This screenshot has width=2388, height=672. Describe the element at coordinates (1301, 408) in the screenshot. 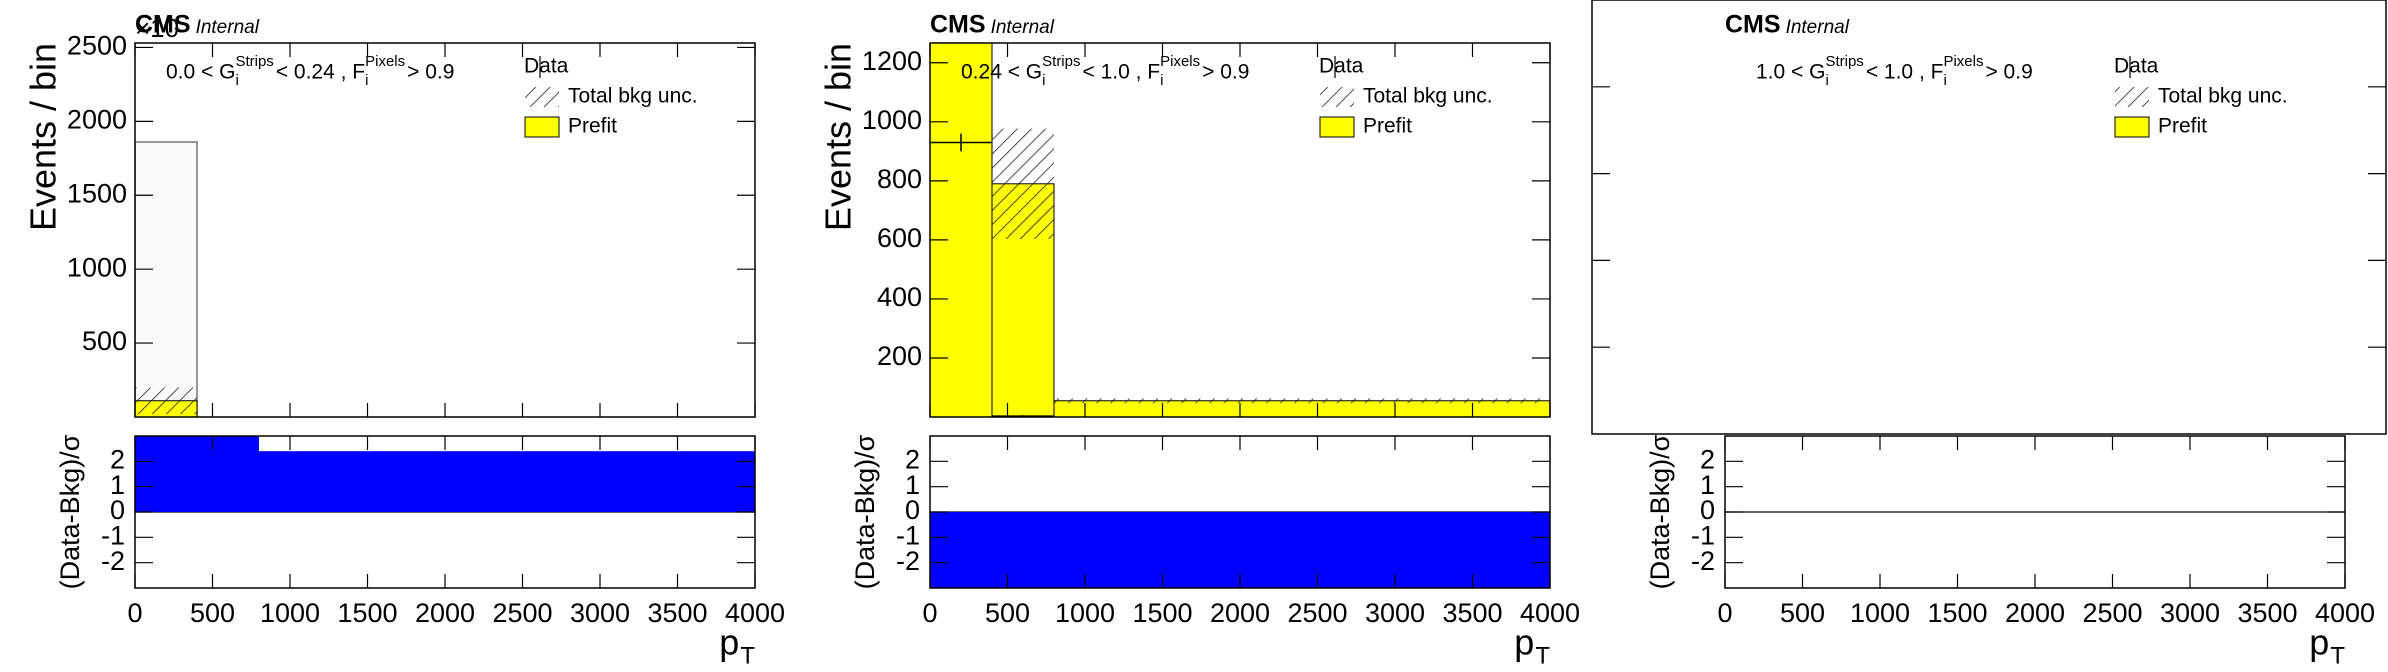

I see `prefit-bar` at that location.